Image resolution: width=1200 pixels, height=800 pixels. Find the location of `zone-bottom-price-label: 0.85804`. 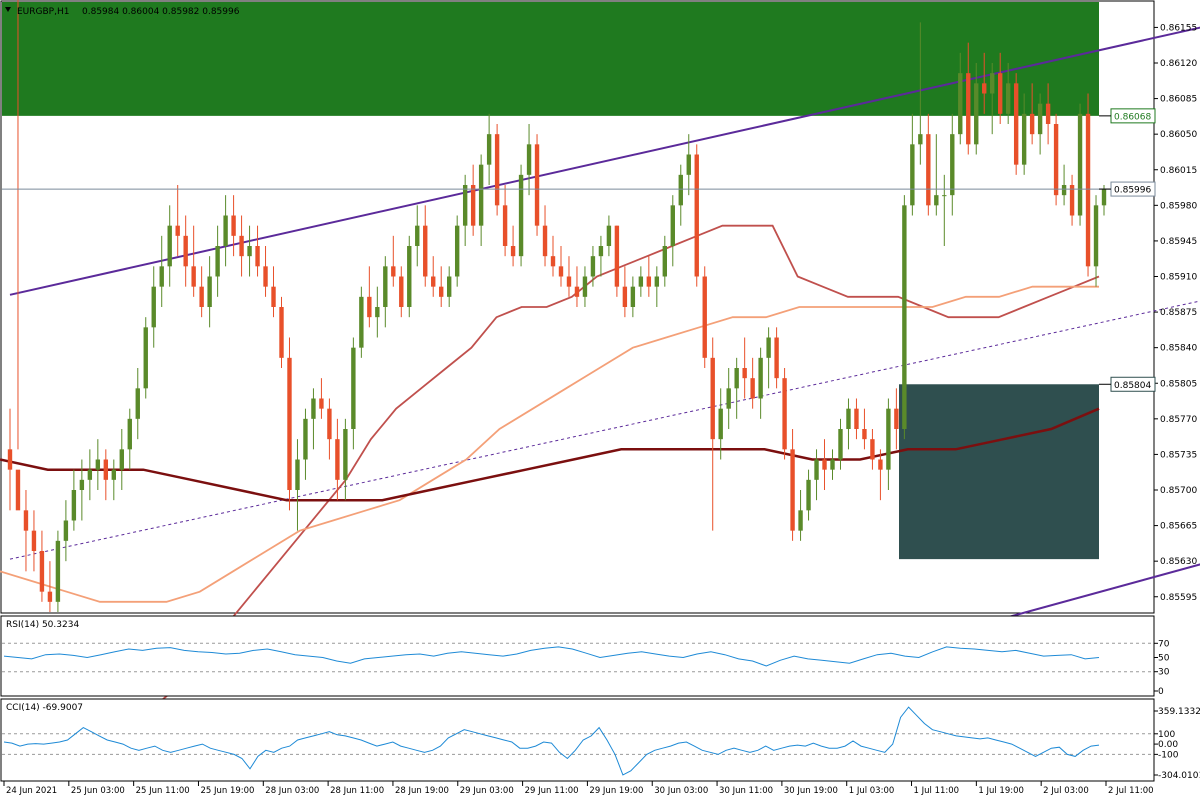

zone-bottom-price-label: 0.85804 is located at coordinates (1132, 386).